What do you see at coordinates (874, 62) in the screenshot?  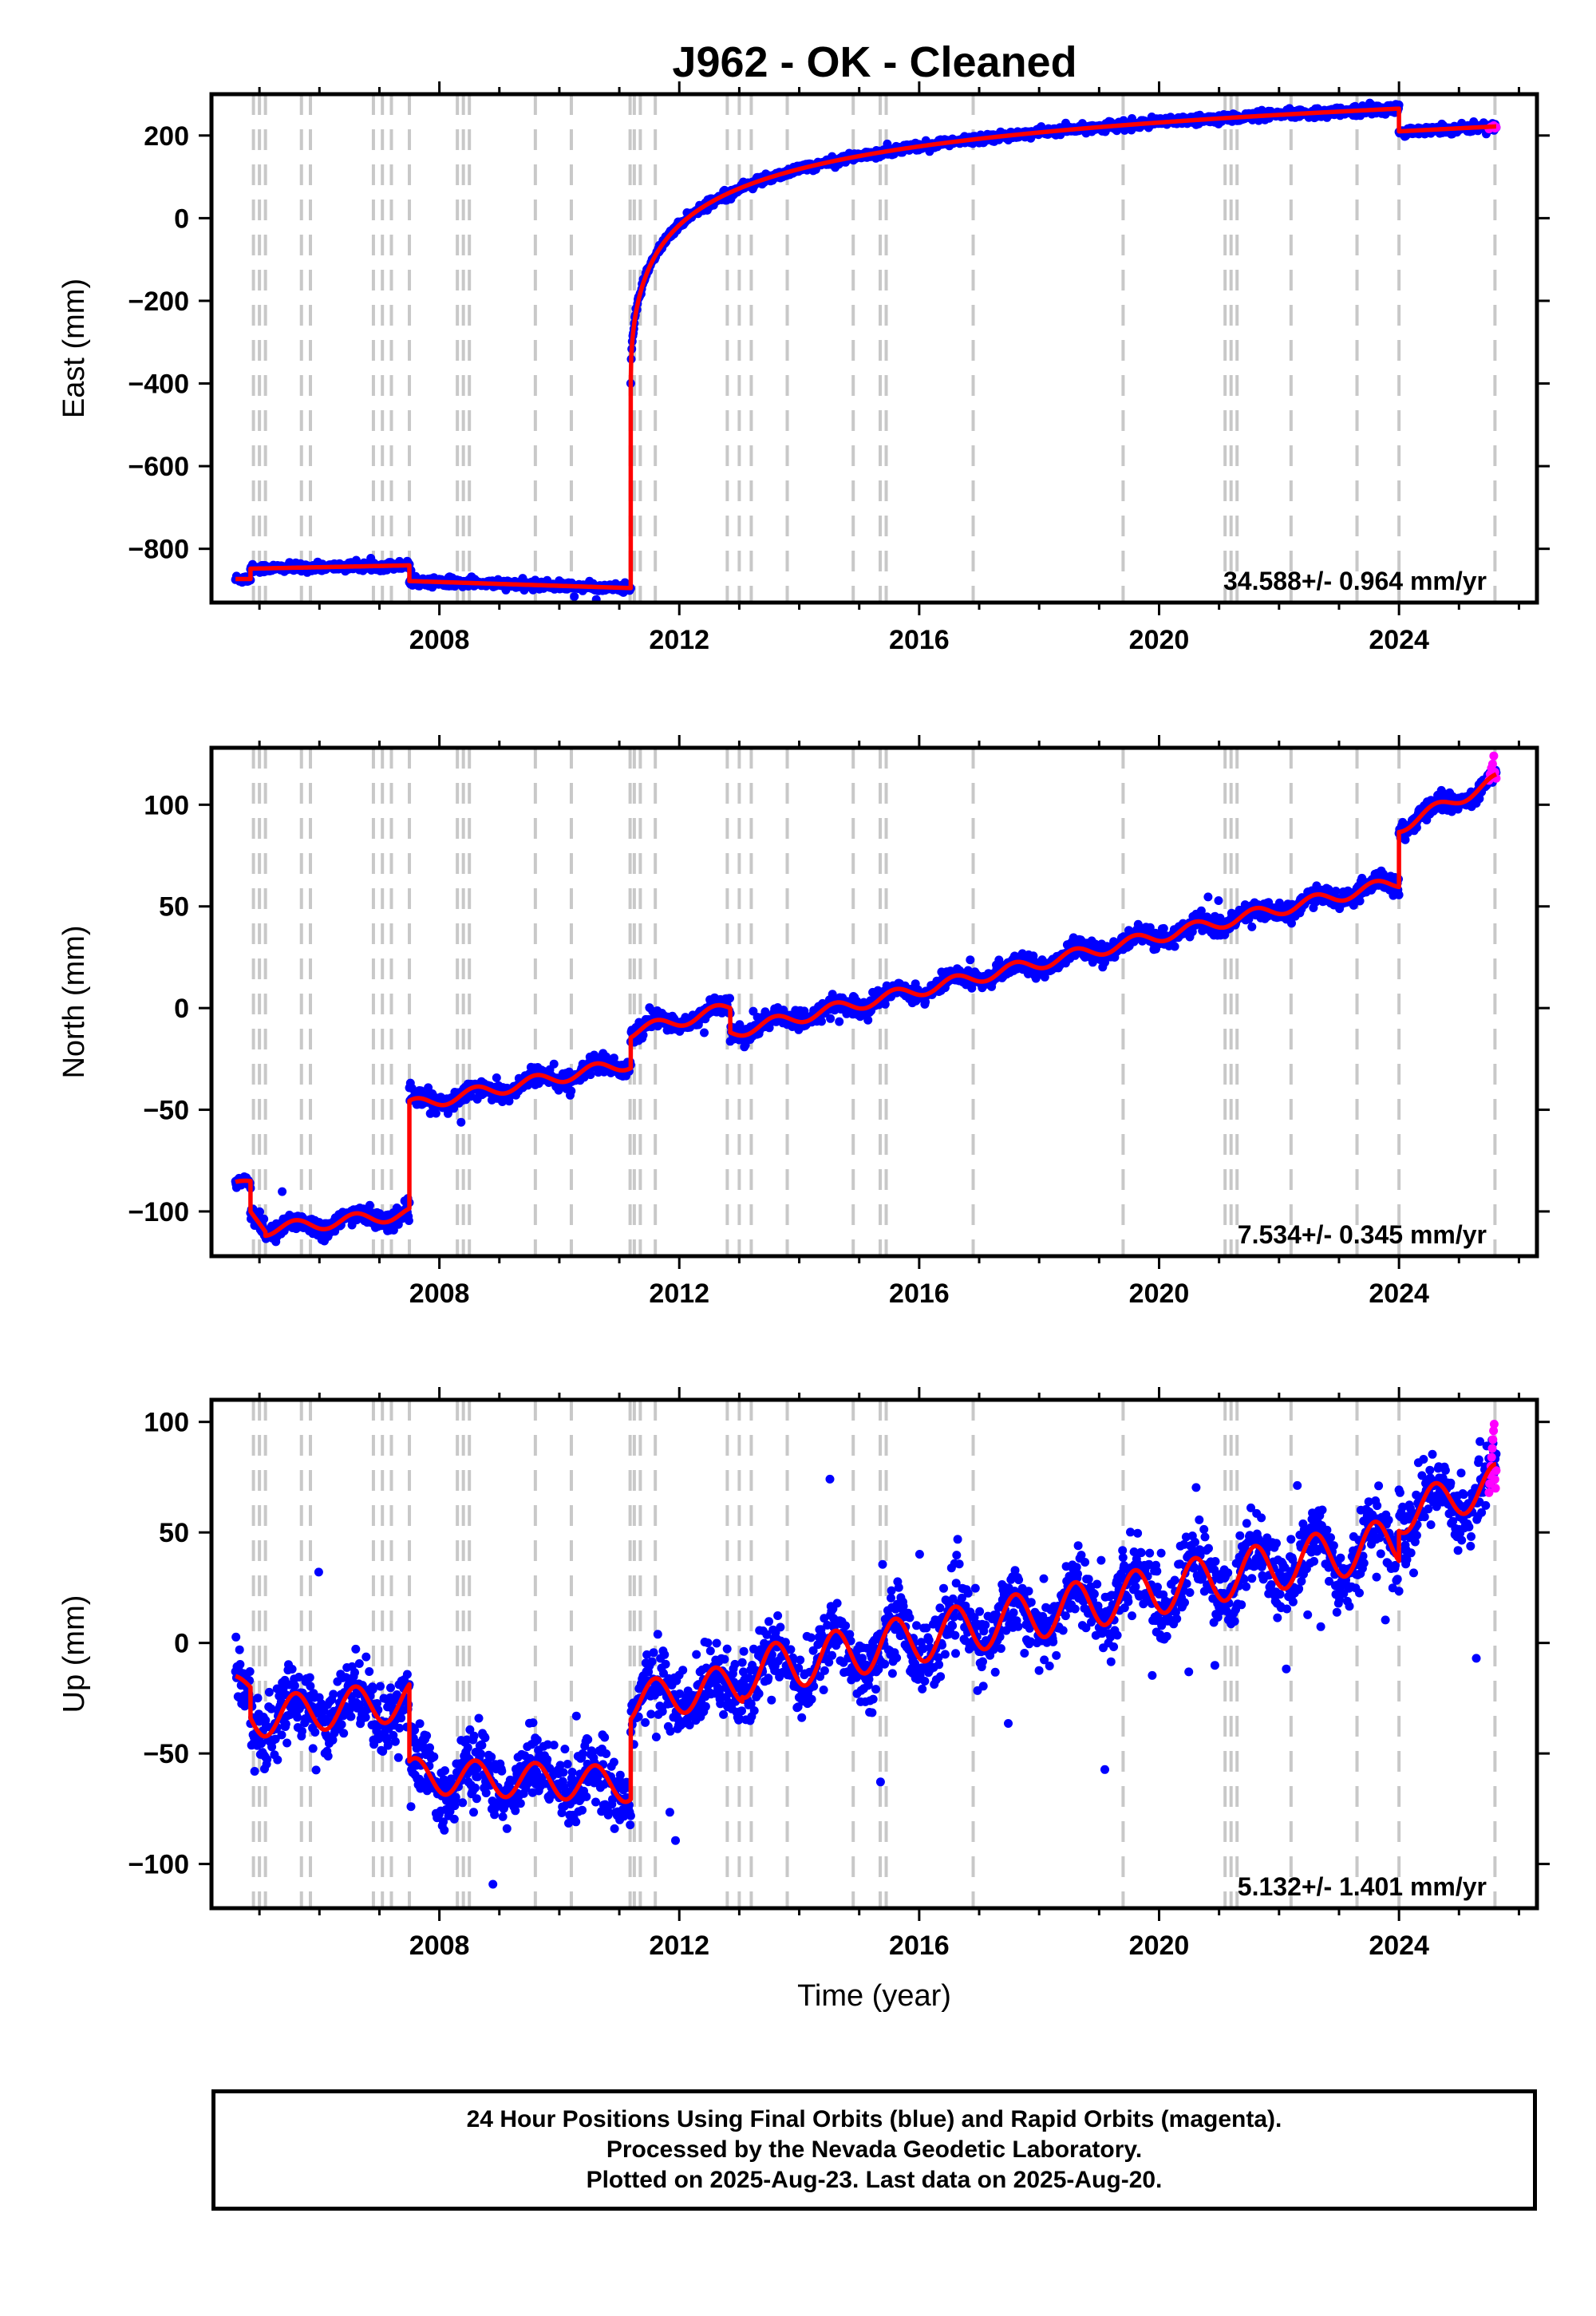 I see `chart-title: J962 - OK - Cleaned` at bounding box center [874, 62].